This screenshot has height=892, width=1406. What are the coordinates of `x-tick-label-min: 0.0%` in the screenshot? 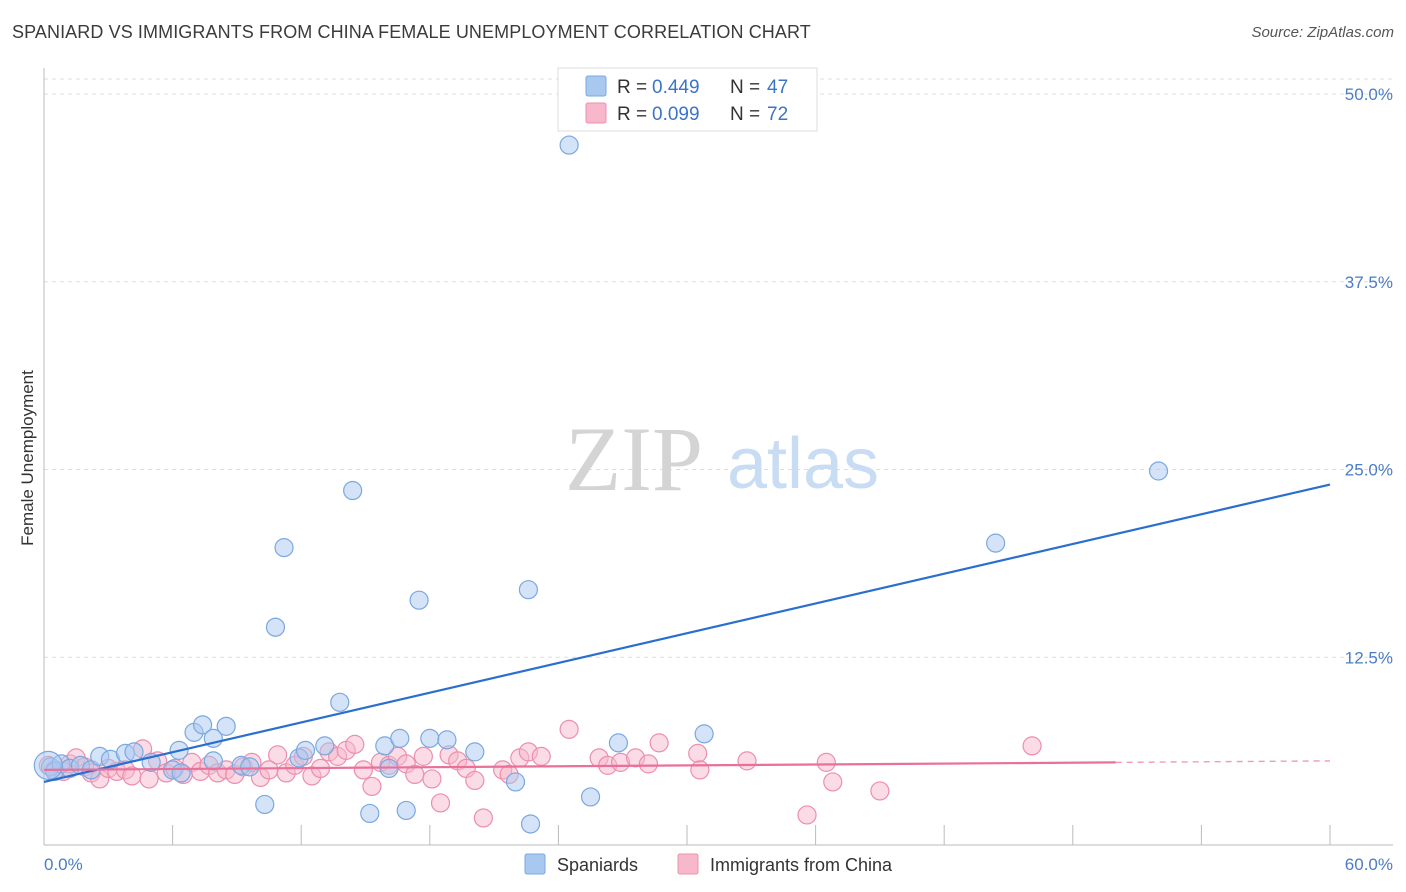 It's located at (63, 864).